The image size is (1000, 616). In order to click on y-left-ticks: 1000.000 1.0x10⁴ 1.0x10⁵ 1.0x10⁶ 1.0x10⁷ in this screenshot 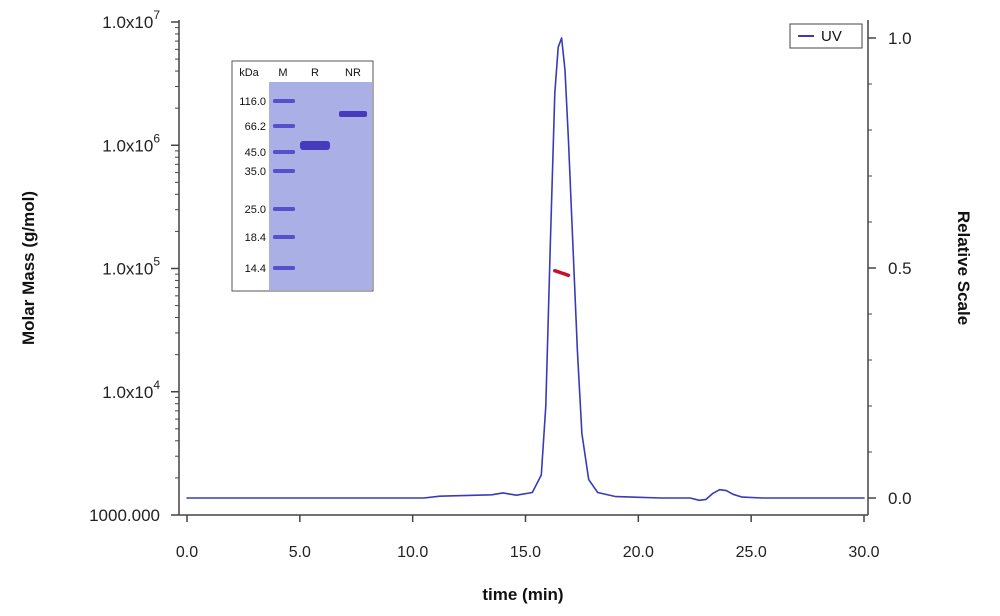, I will do `click(134, 266)`.